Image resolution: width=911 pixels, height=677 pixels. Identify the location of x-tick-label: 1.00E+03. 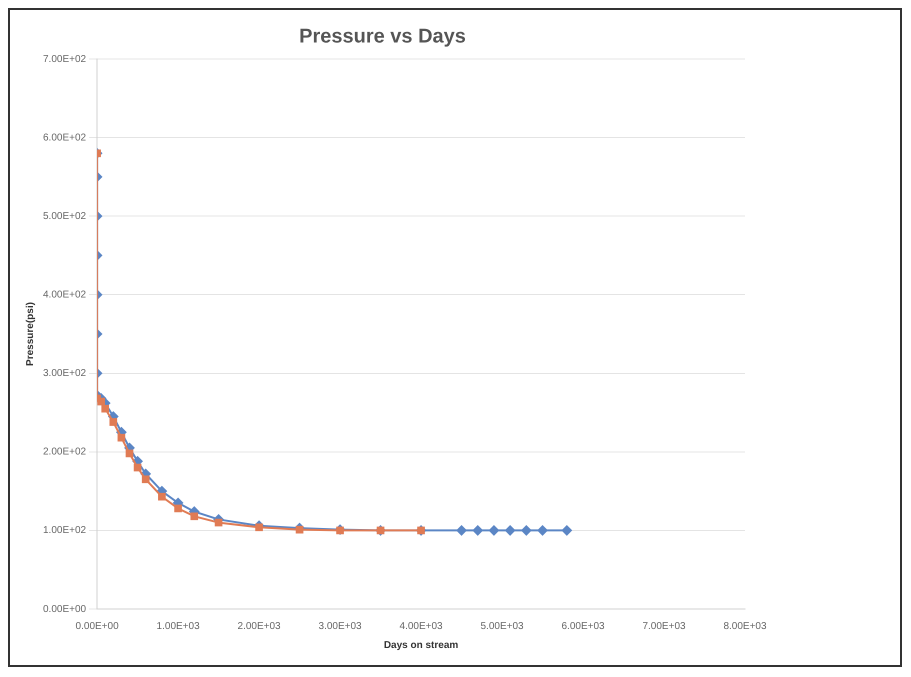
(178, 626).